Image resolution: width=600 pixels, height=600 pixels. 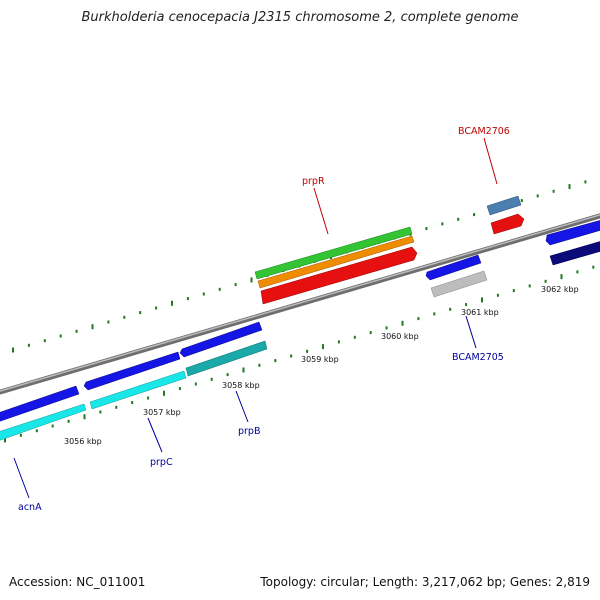 I want to click on label-acnA: acnA, so click(x=30, y=507).